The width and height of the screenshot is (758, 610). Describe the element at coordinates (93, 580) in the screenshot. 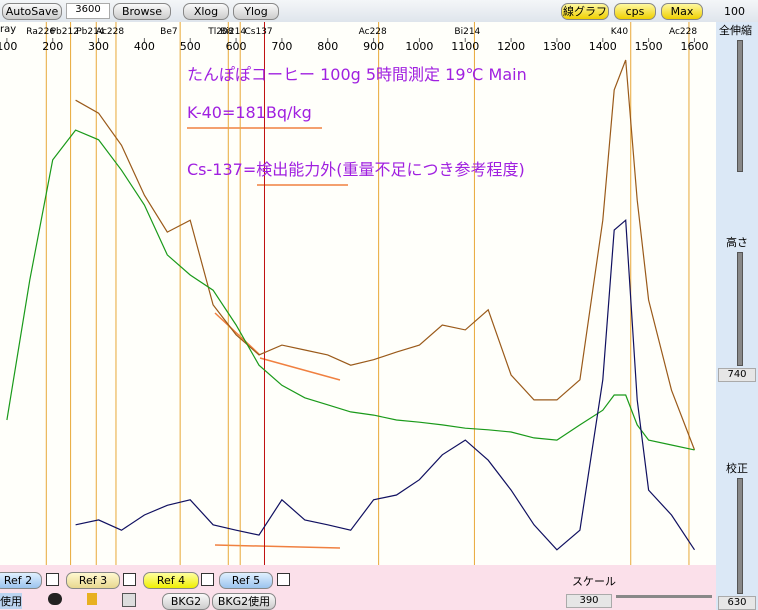

I see `ref-button: Ref 3` at that location.